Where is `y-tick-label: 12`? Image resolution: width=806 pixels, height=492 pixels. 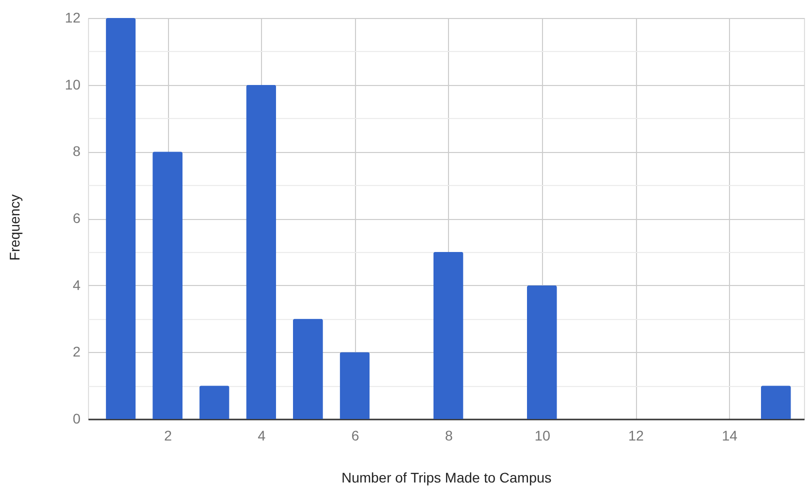
y-tick-label: 12 is located at coordinates (72, 18).